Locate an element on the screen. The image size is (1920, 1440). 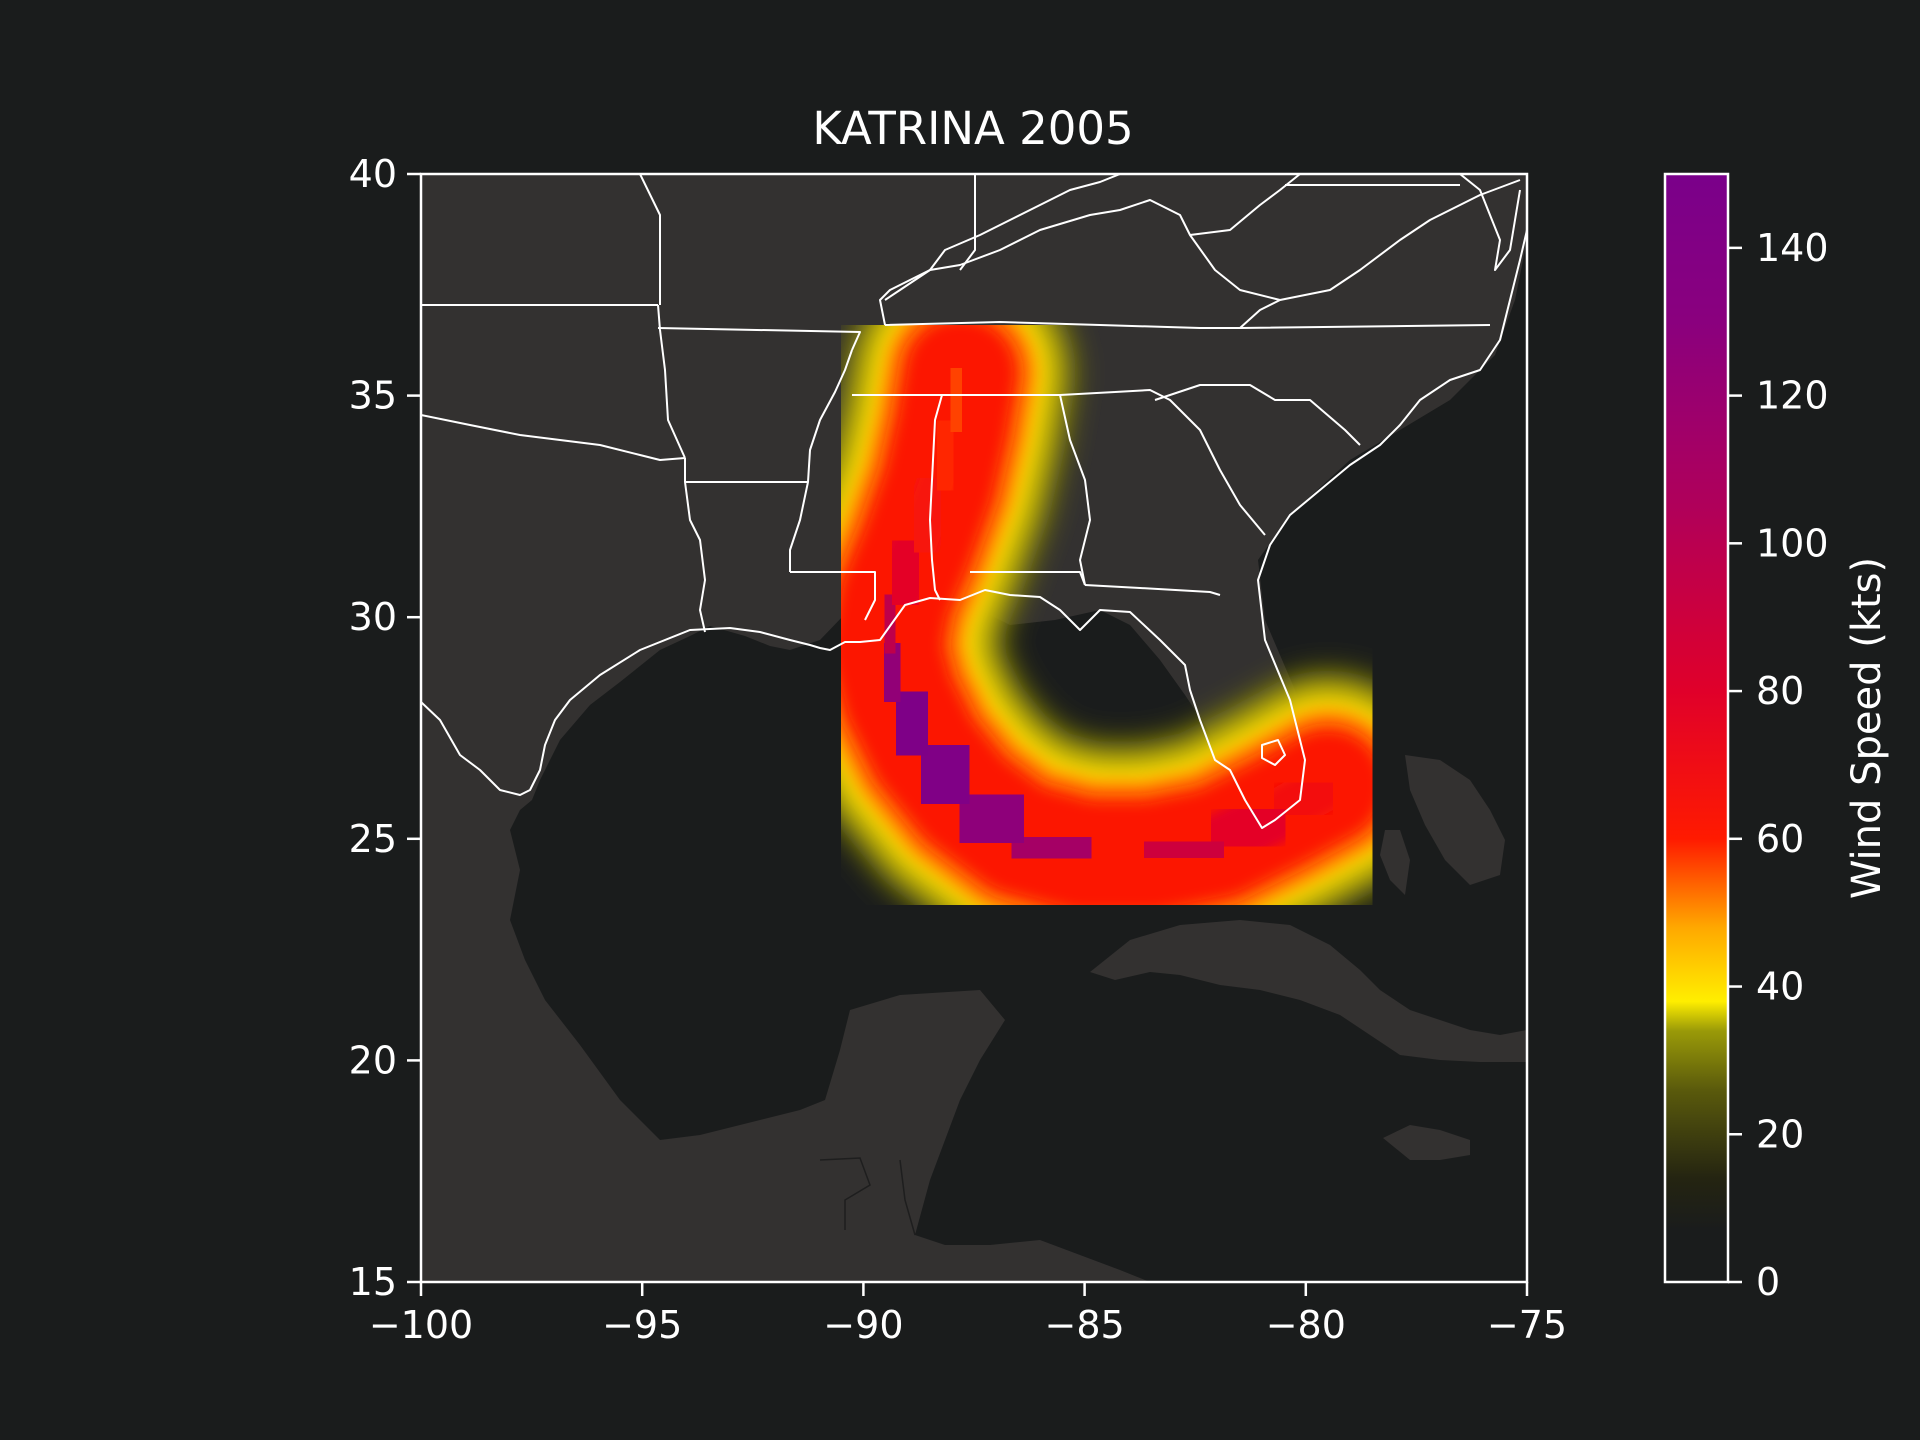
hispaniola is located at coordinates (1426, 1142).